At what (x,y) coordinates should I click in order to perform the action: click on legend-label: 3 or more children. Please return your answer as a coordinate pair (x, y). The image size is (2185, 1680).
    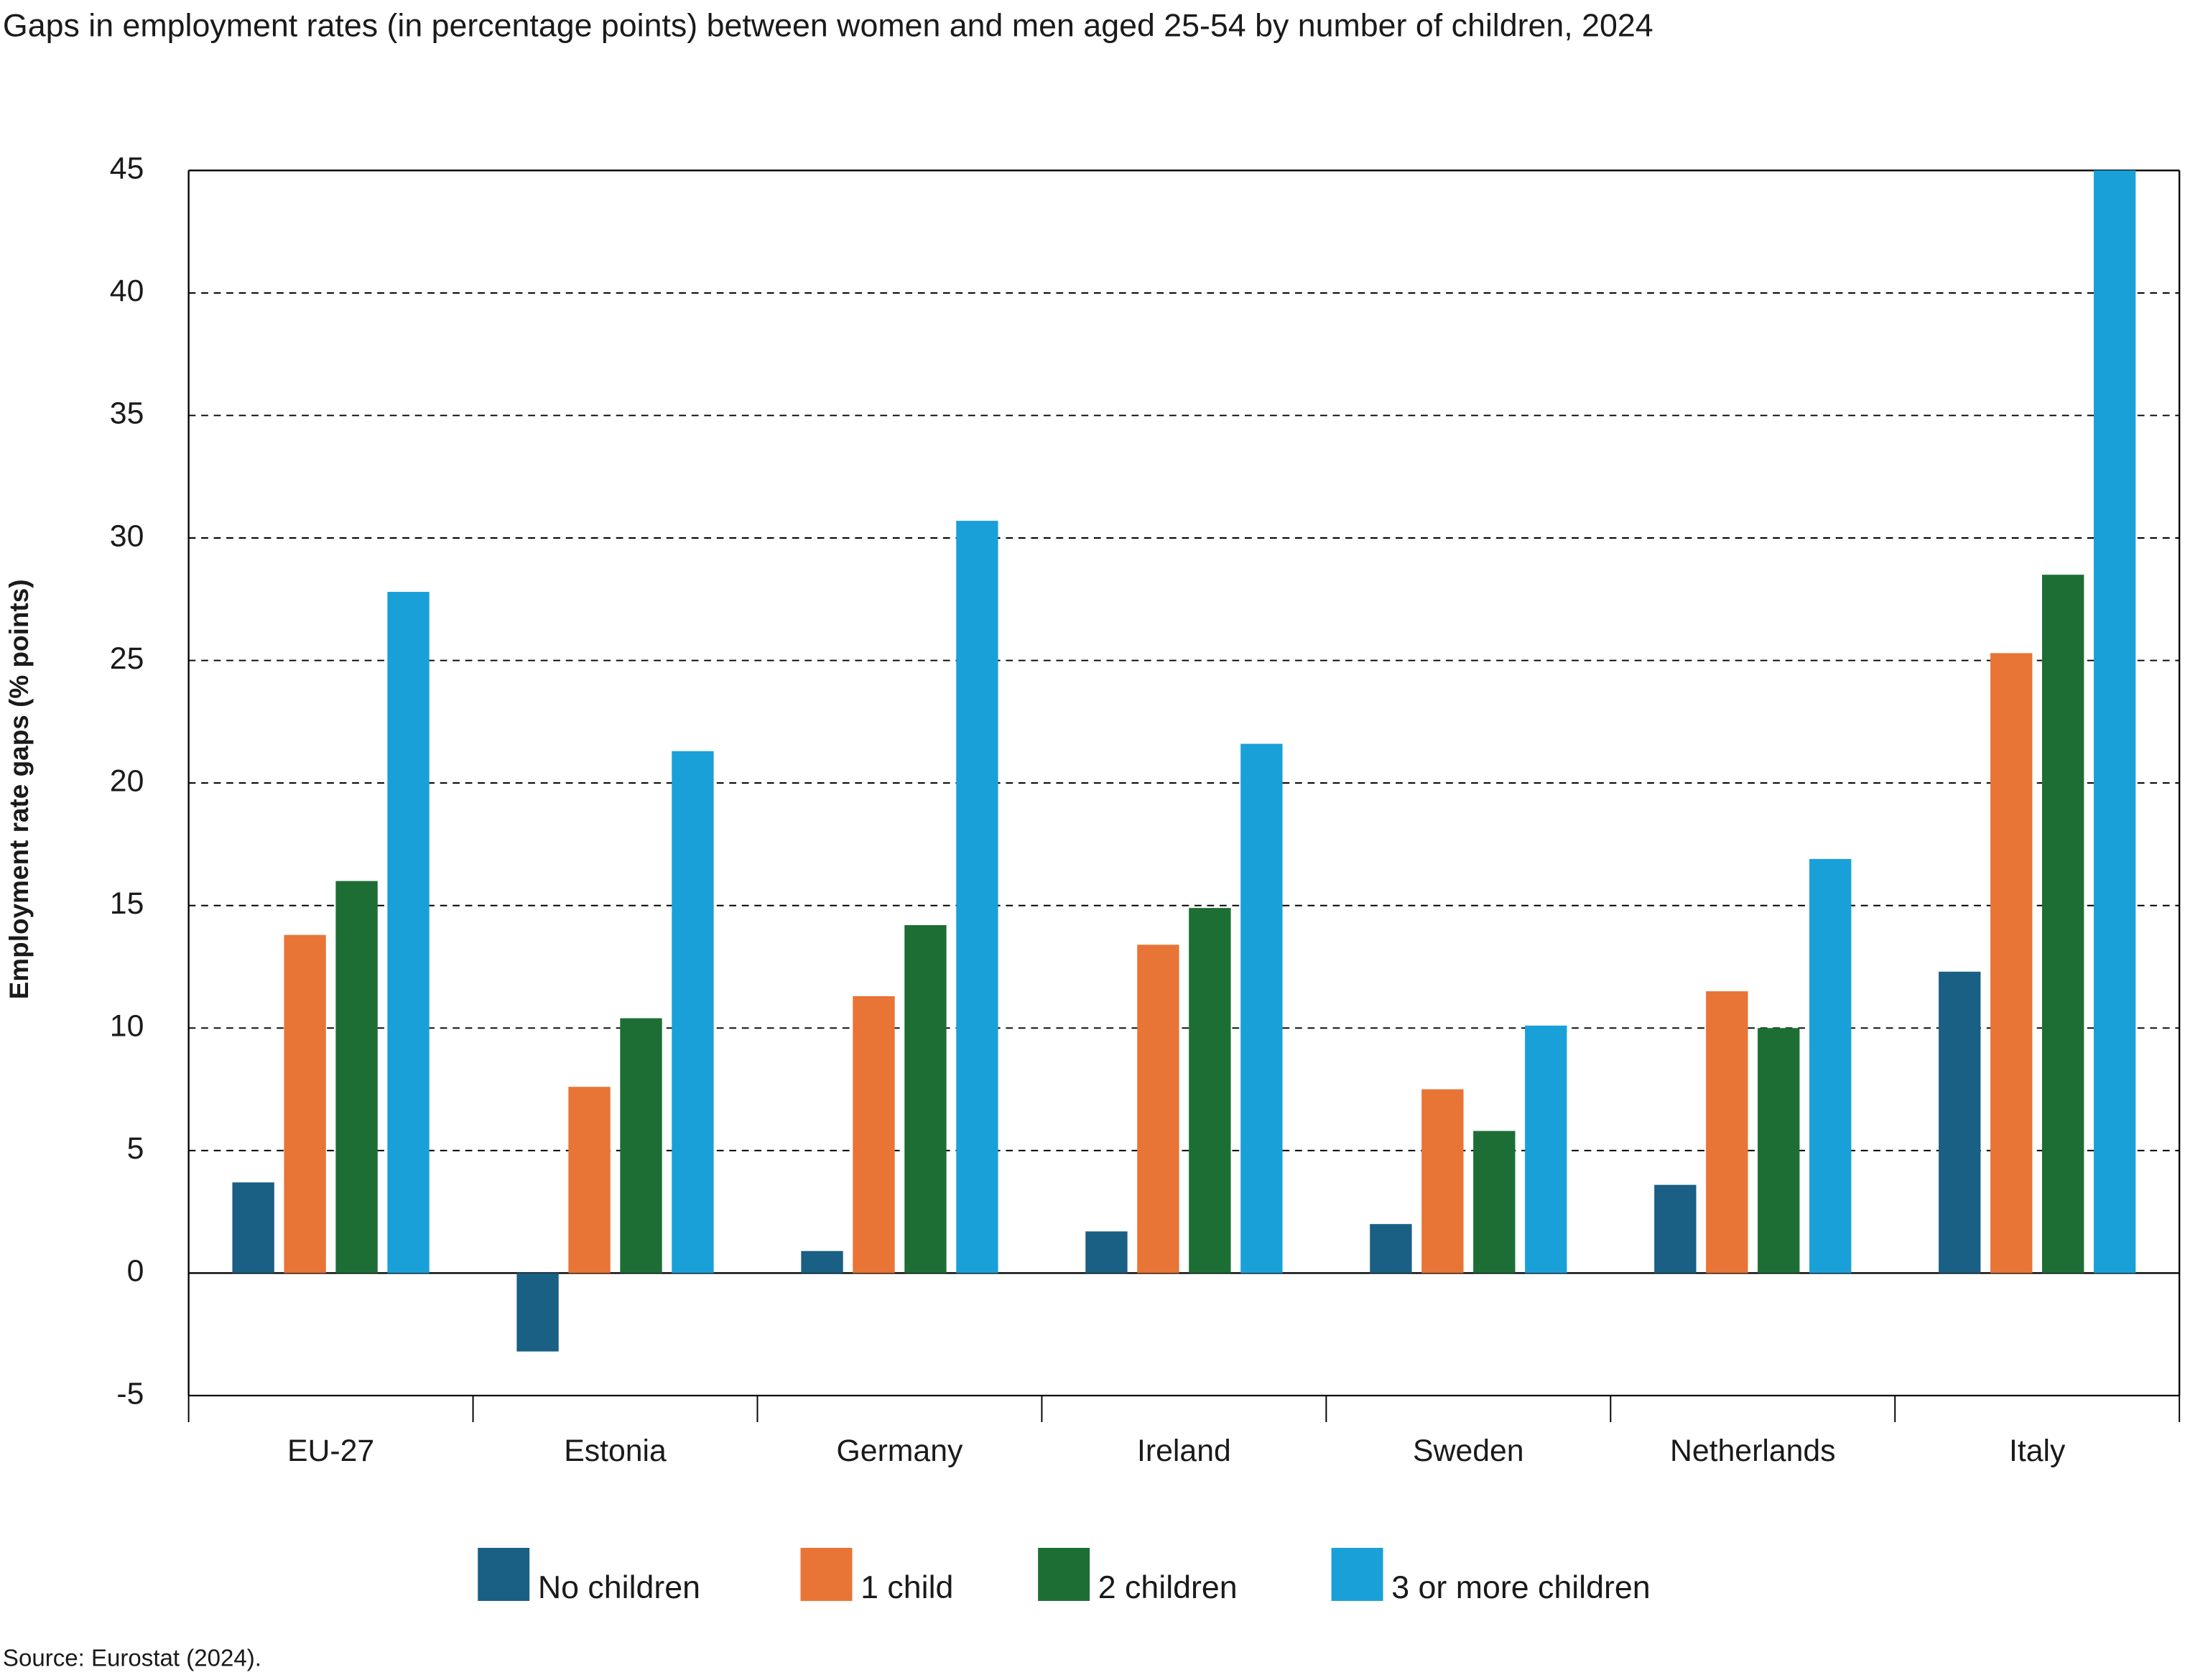
    Looking at the image, I should click on (1520, 1587).